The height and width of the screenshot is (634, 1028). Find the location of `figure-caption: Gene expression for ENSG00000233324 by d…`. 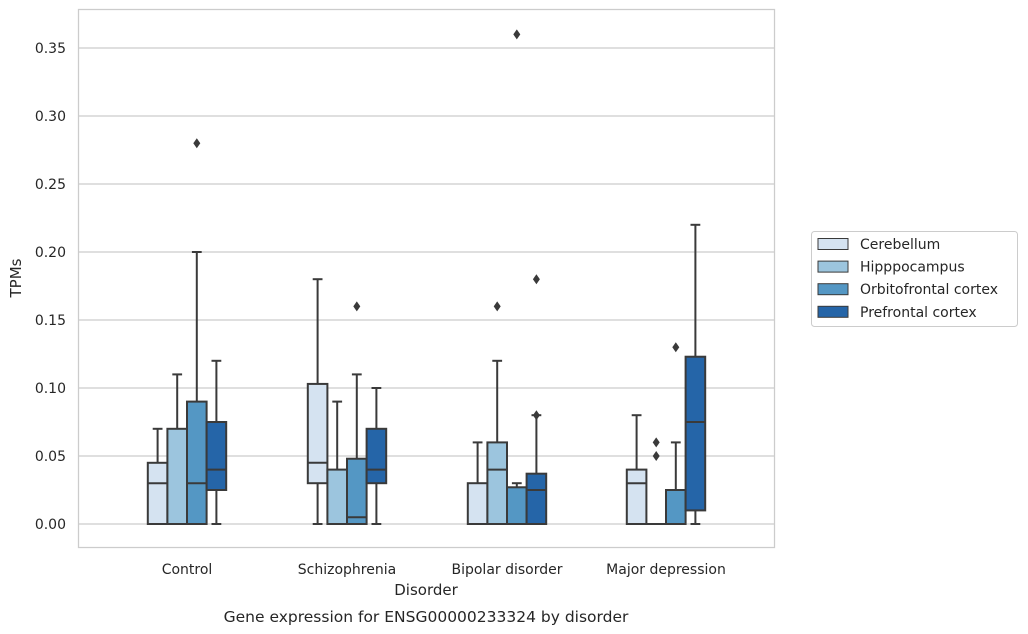

figure-caption: Gene expression for ENSG00000233324 by d… is located at coordinates (426, 617).